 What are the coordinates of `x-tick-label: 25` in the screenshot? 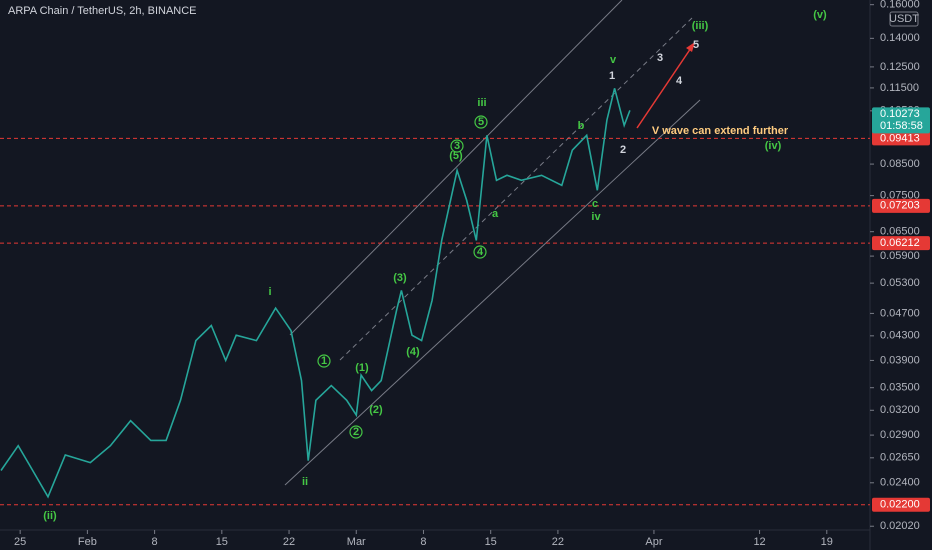 It's located at (20, 542).